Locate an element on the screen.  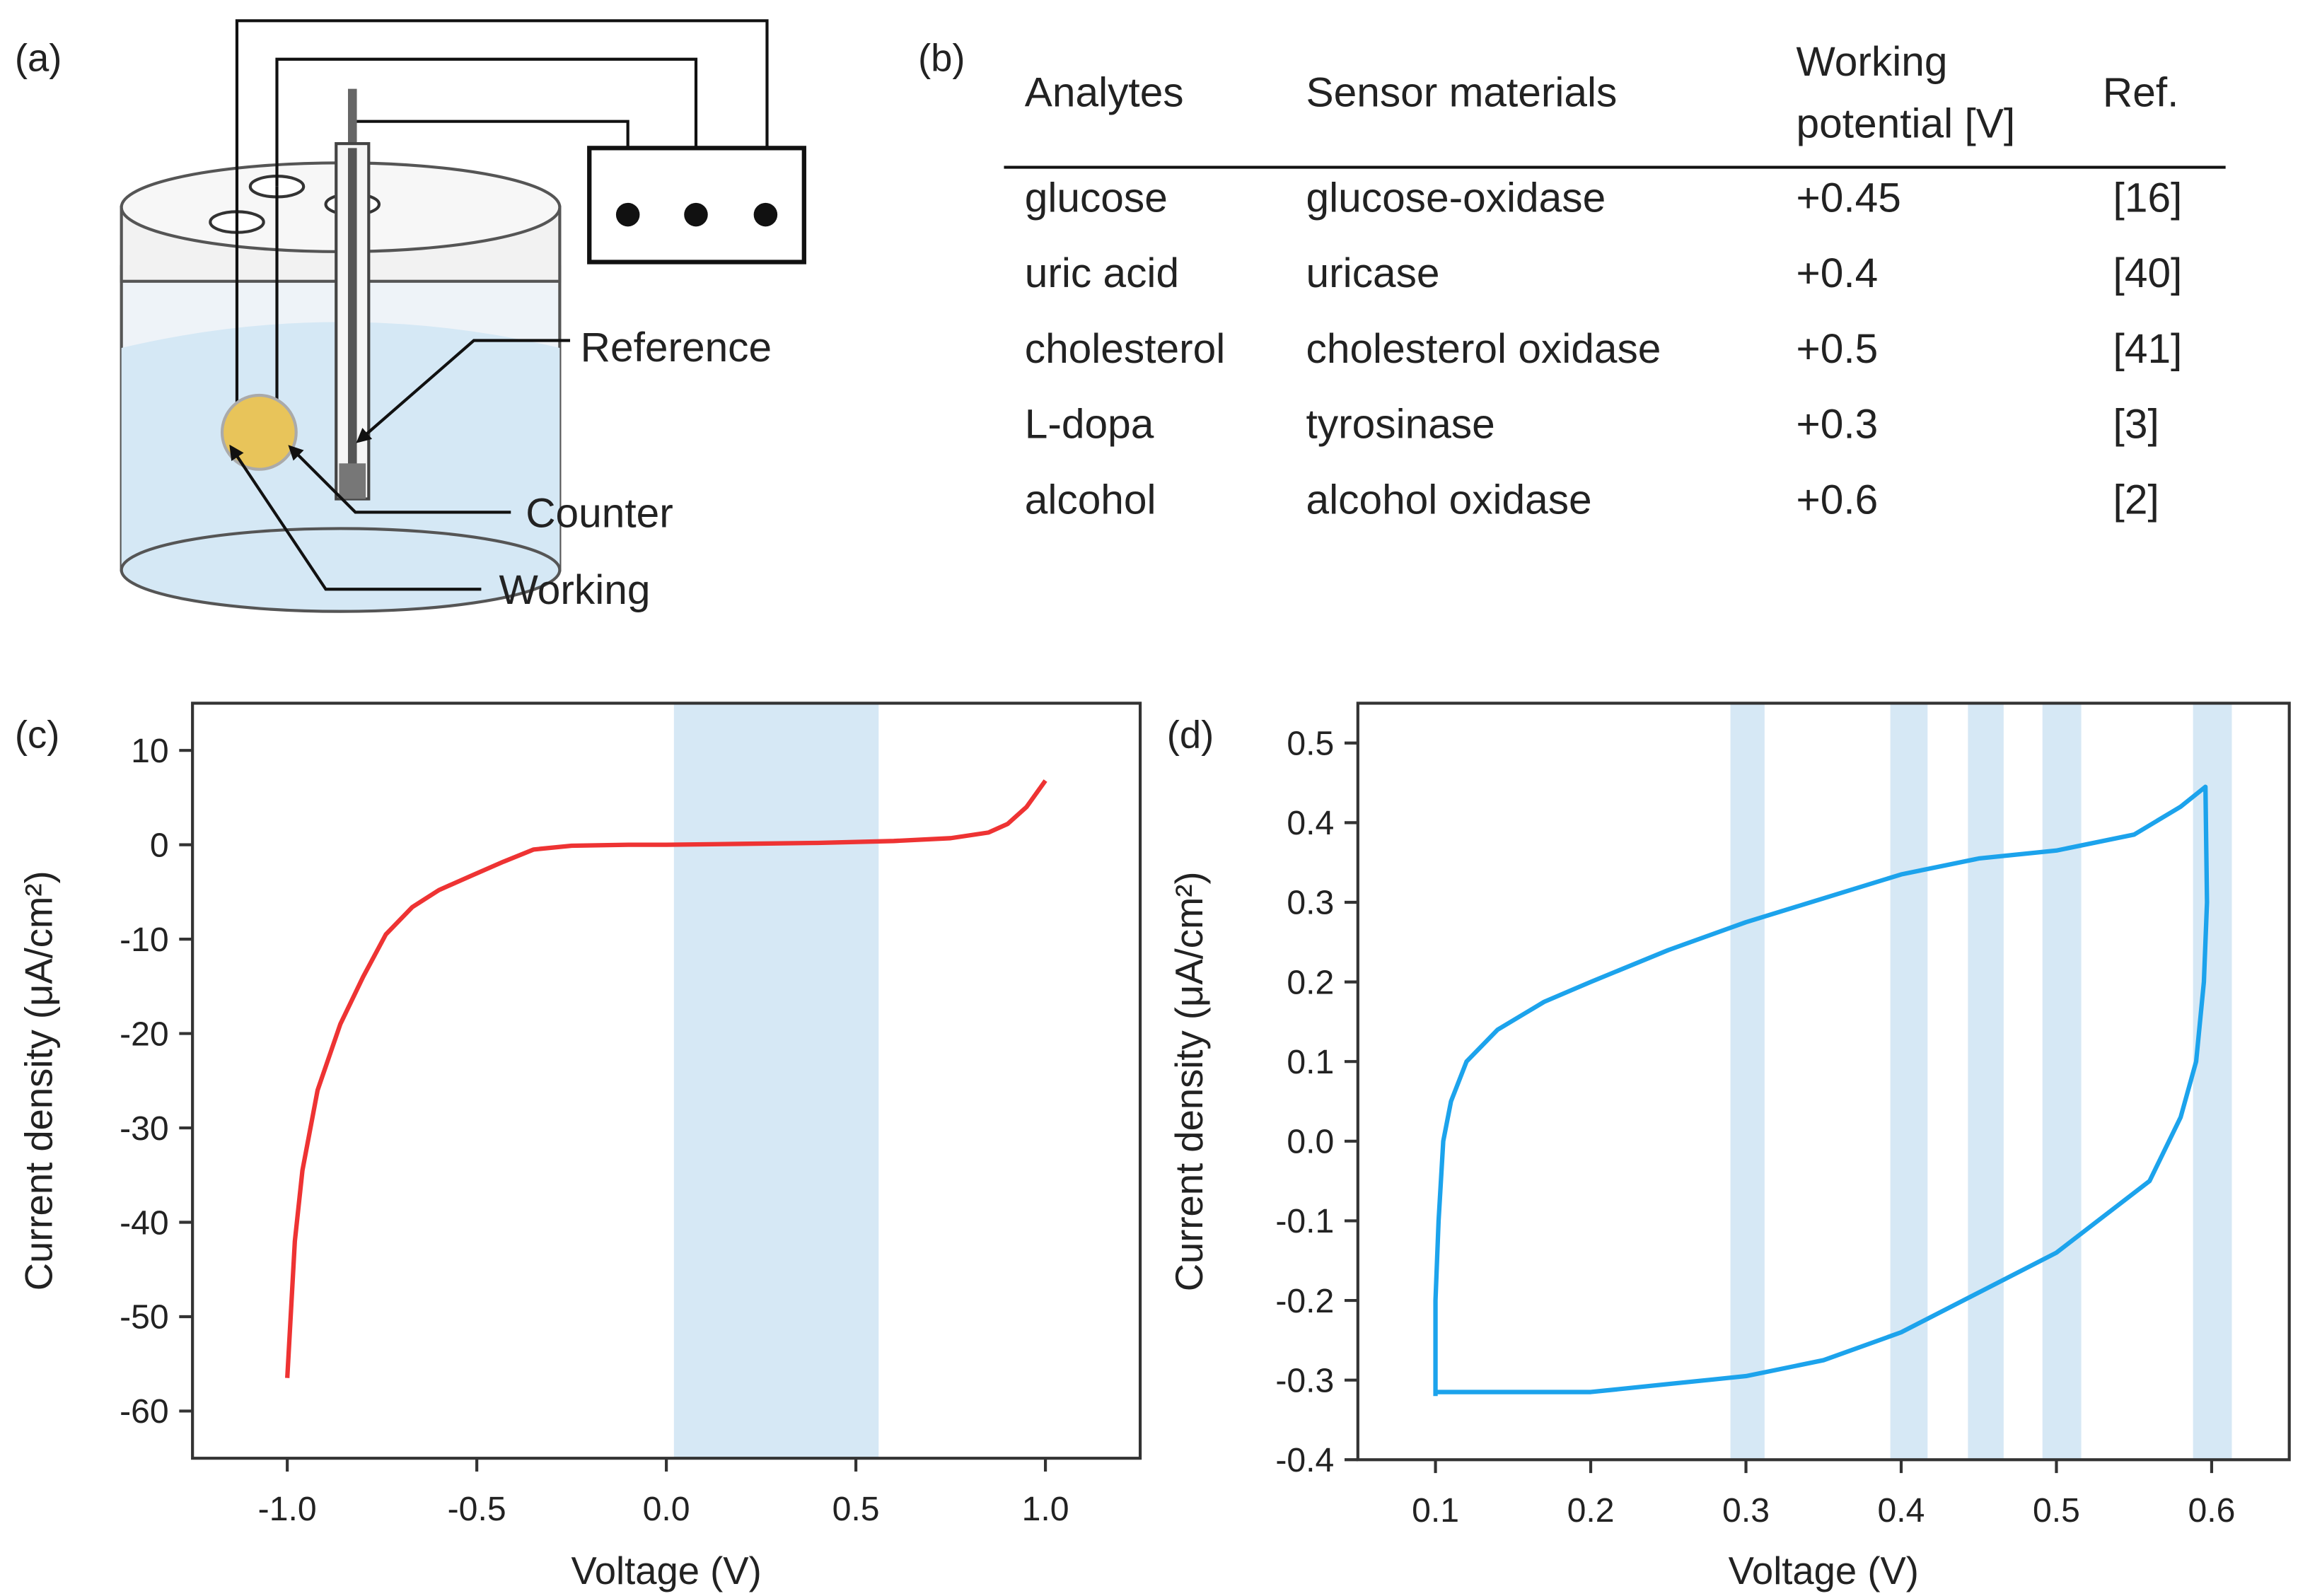
table-cell: +0.6 is located at coordinates (1837, 500).